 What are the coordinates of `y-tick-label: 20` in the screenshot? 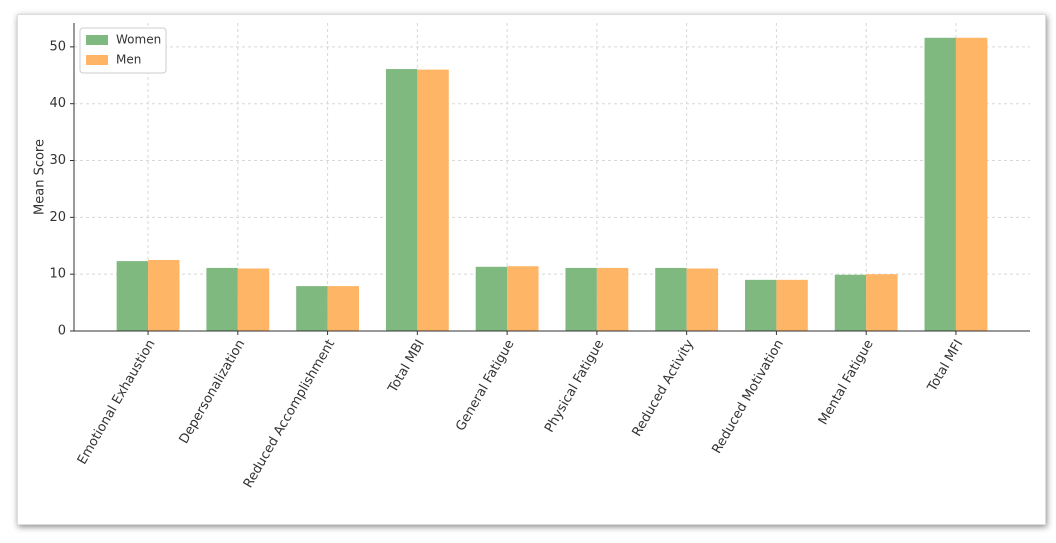 It's located at (57, 217).